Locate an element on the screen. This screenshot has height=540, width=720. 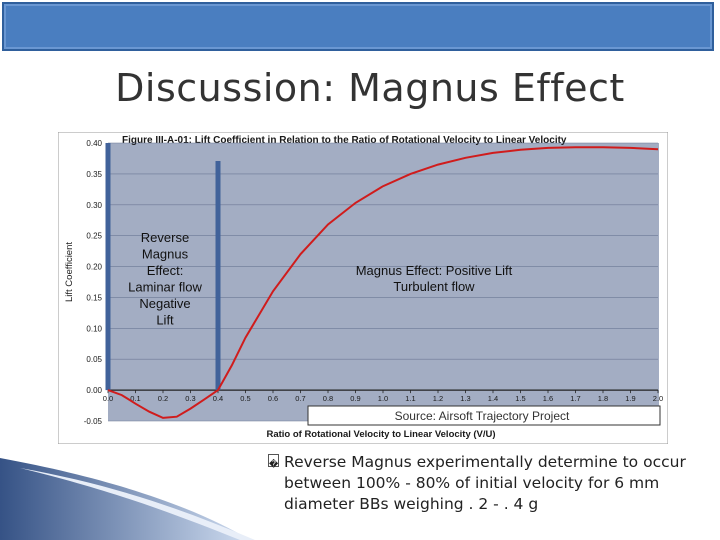
x-tick-label: 1.1 is located at coordinates (410, 398).